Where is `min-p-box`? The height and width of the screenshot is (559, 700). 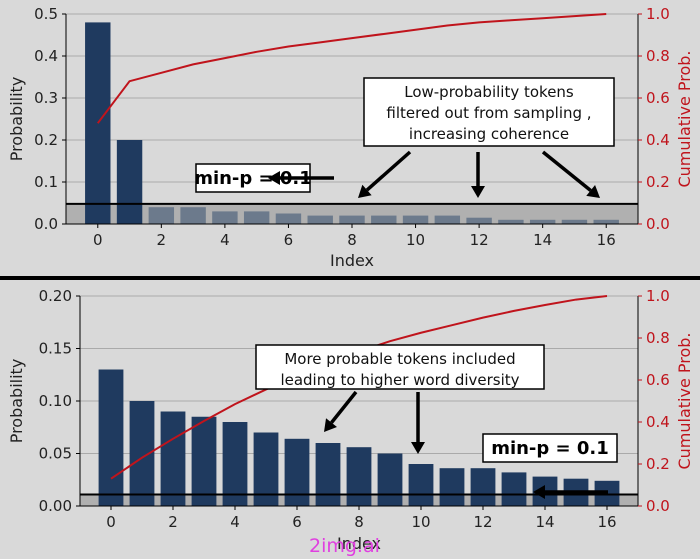 min-p-box is located at coordinates (550, 448).